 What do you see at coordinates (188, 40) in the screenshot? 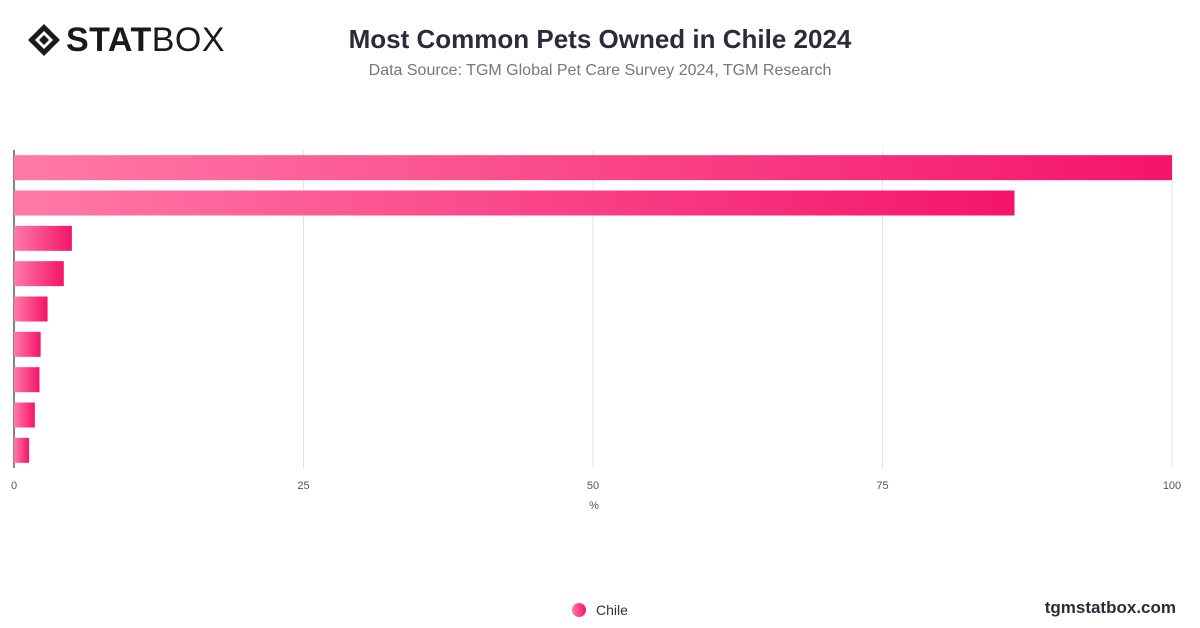
I see `logo-text-box: BOX` at bounding box center [188, 40].